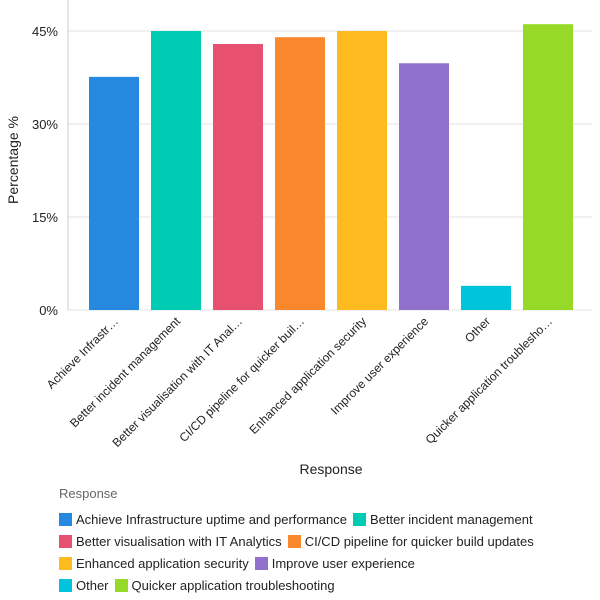 The width and height of the screenshot is (600, 600). I want to click on y-tick-label: 15%, so click(45, 217).